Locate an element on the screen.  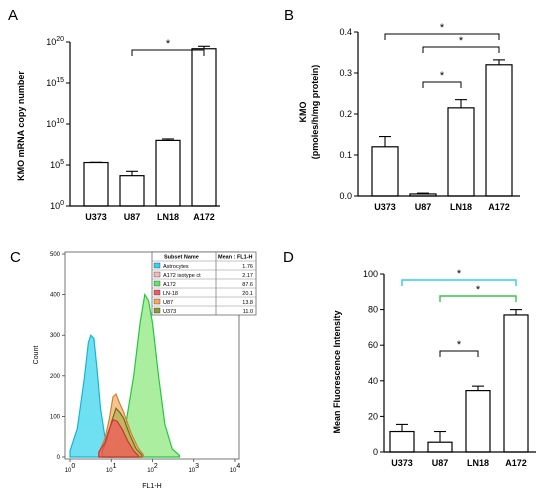
y-tick-label: 0.2 is located at coordinates (345, 114).